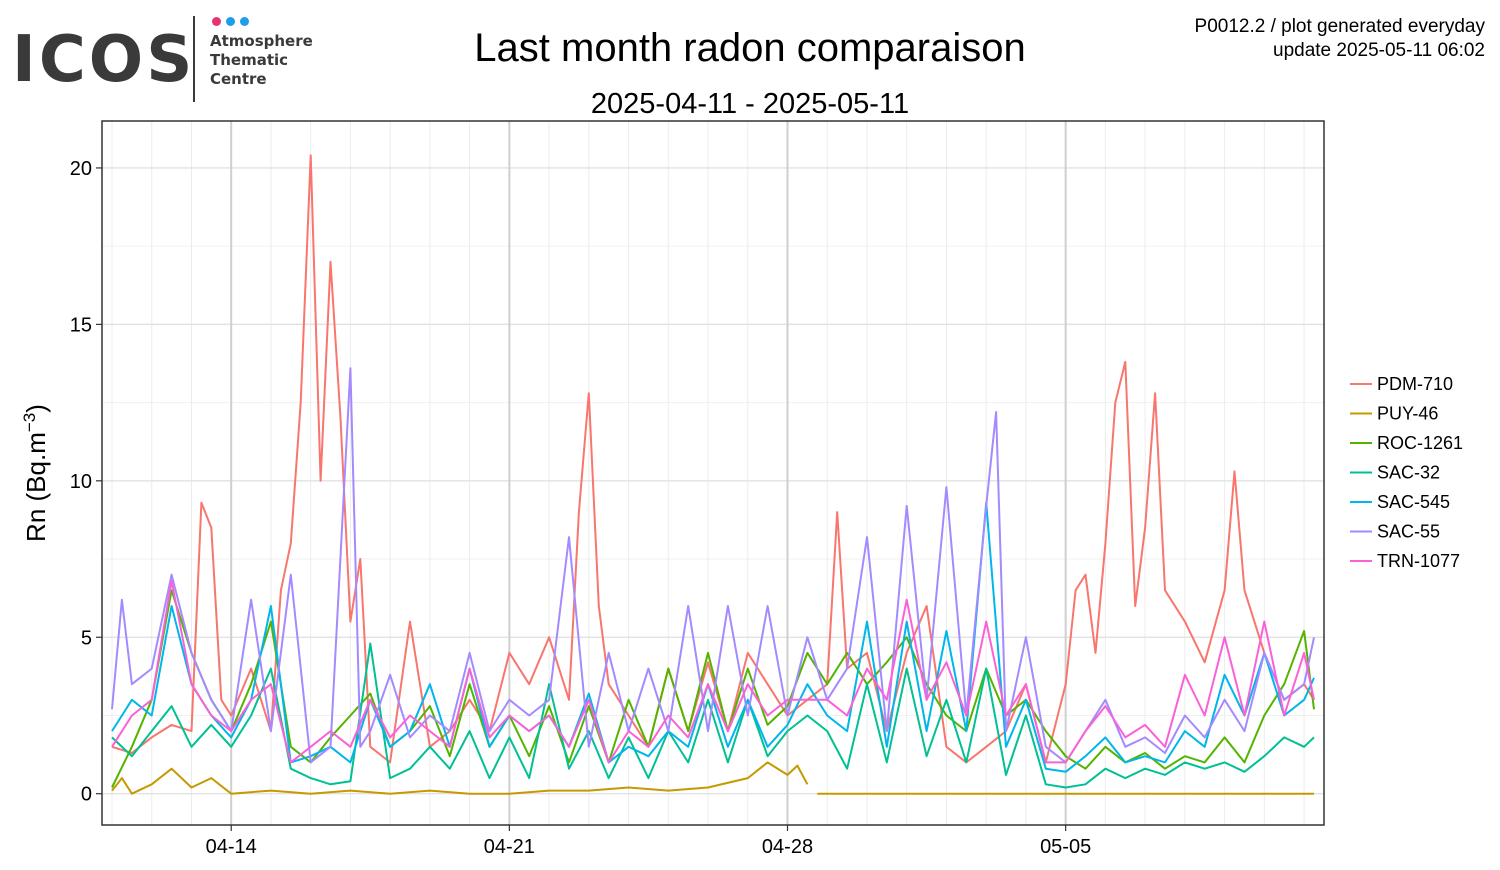 Image resolution: width=1500 pixels, height=870 pixels. Describe the element at coordinates (86, 638) in the screenshot. I see `y-tick-label: 5` at that location.